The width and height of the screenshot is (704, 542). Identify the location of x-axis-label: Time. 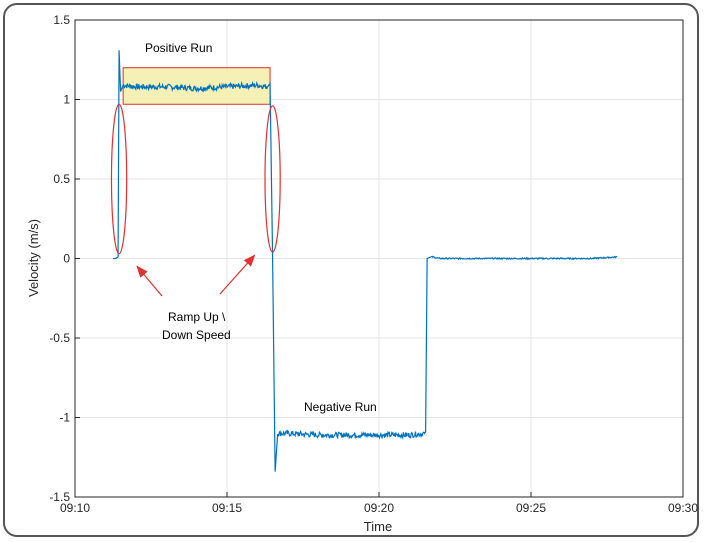
(378, 526).